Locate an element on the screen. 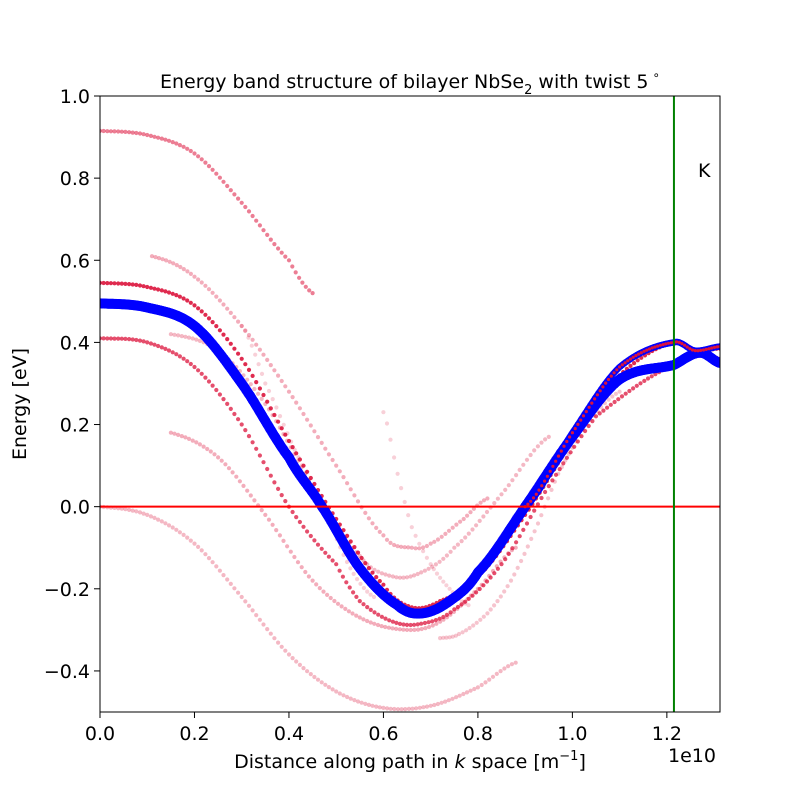 This screenshot has height=800, width=800. y-axis-title: Energy [eV] is located at coordinates (20, 404).